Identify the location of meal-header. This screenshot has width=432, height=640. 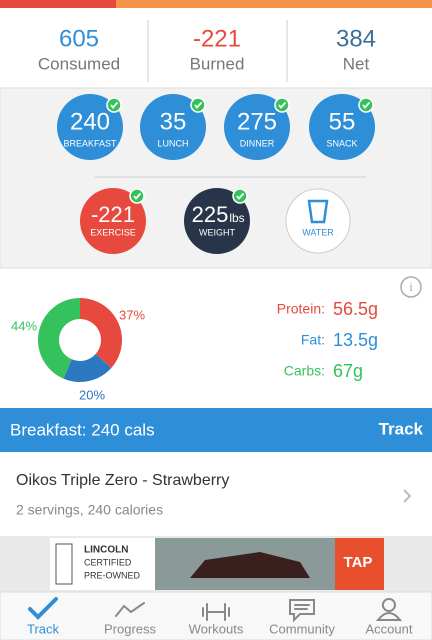
(216, 430).